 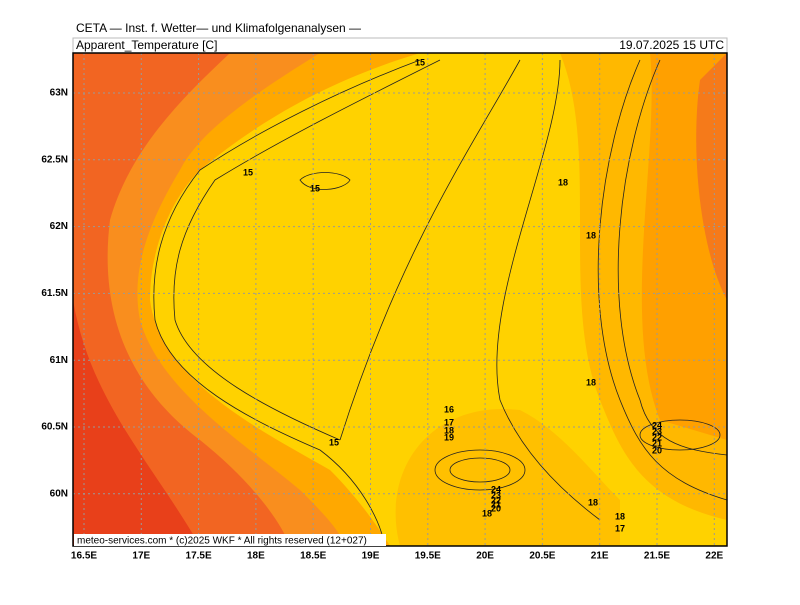 I want to click on contour-label: 16, so click(x=449, y=409).